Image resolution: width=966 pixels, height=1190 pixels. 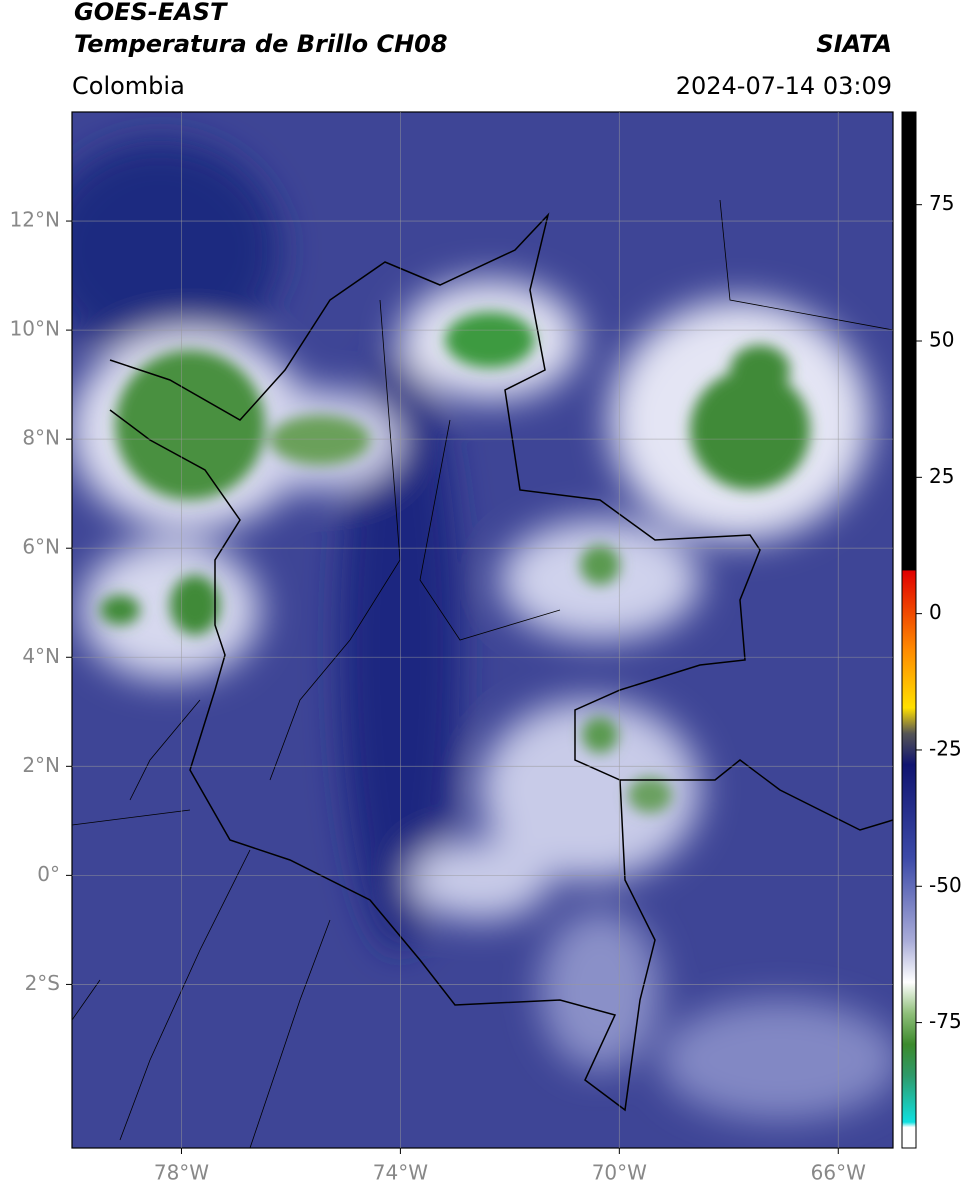 What do you see at coordinates (400, 1173) in the screenshot?
I see `x-tick-label: 74°W` at bounding box center [400, 1173].